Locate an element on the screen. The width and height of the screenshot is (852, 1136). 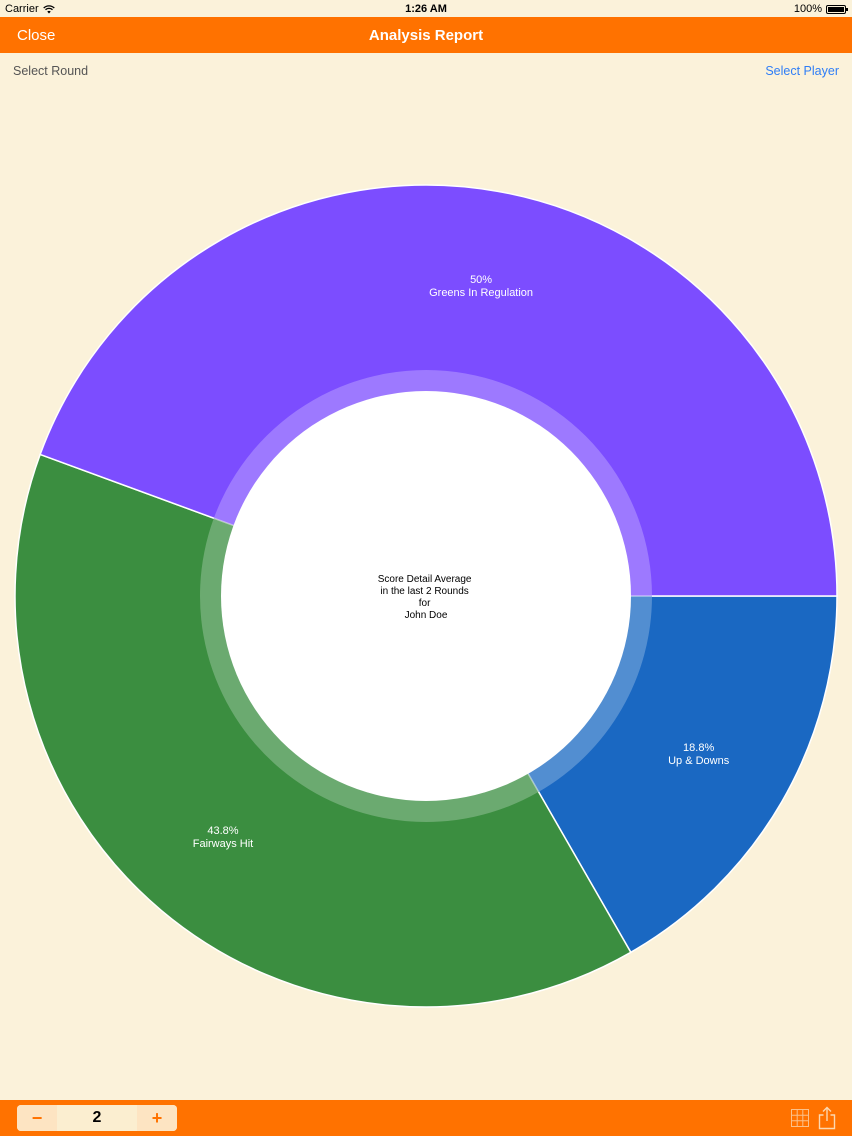
battery-indicator: 100% is located at coordinates (820, 9).